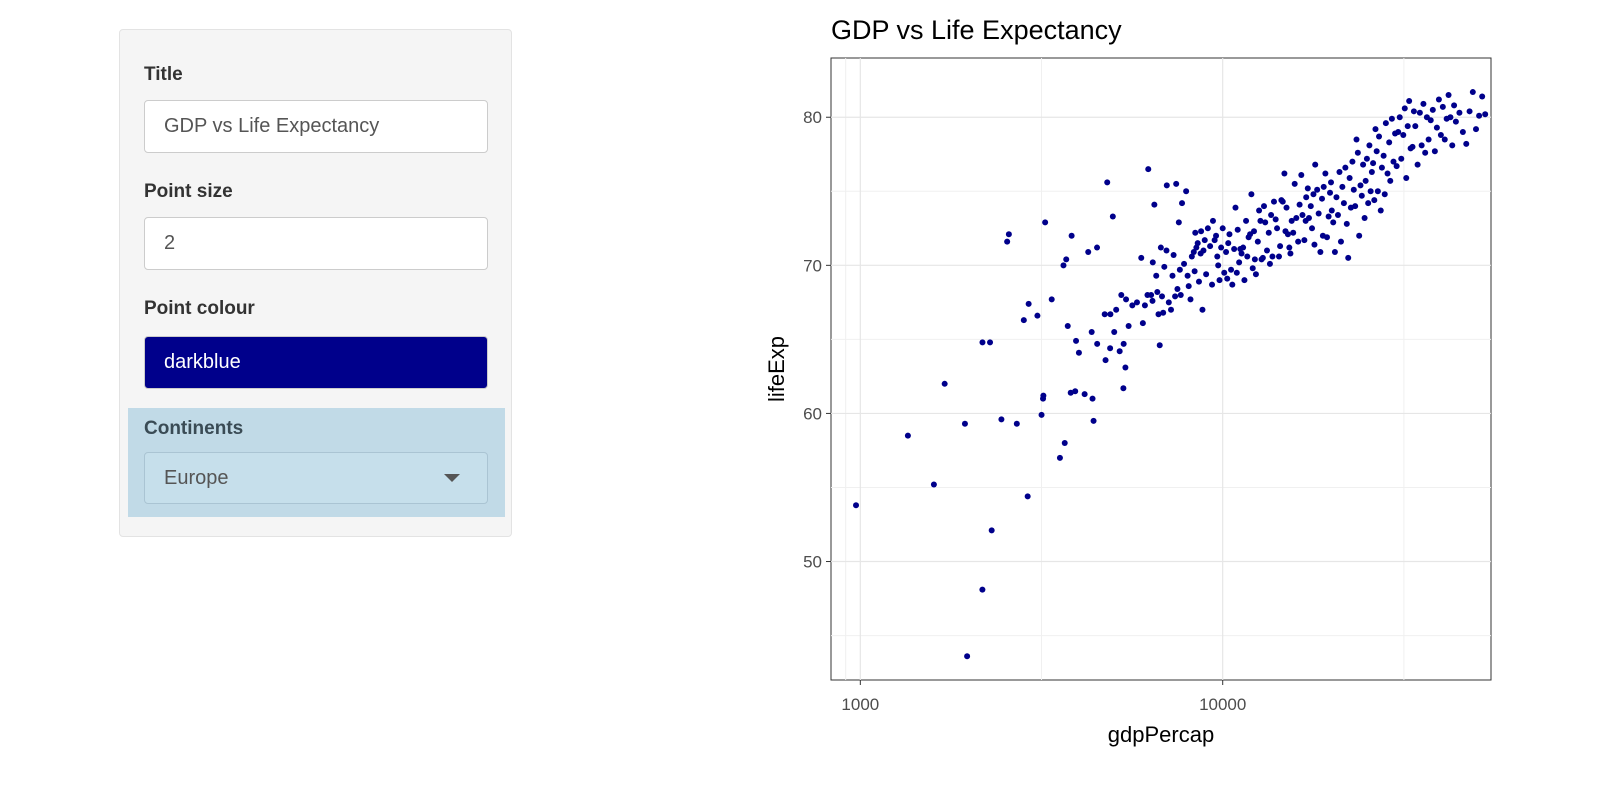 Image resolution: width=1600 pixels, height=790 pixels. What do you see at coordinates (316, 478) in the screenshot?
I see `continents-select: Europe` at bounding box center [316, 478].